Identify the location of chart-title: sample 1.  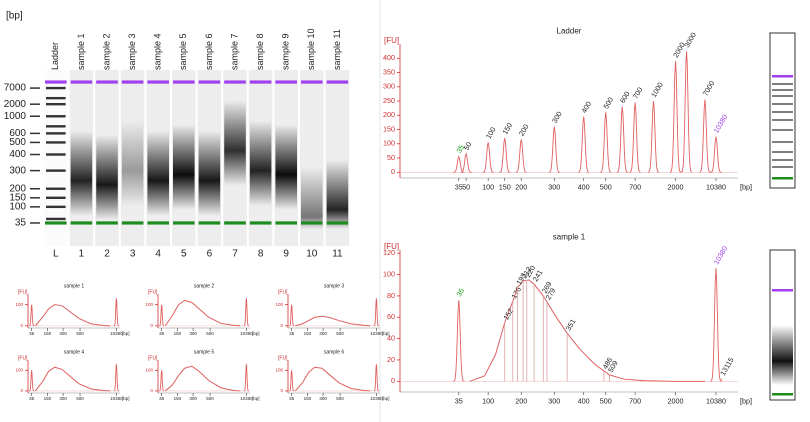
(569, 236).